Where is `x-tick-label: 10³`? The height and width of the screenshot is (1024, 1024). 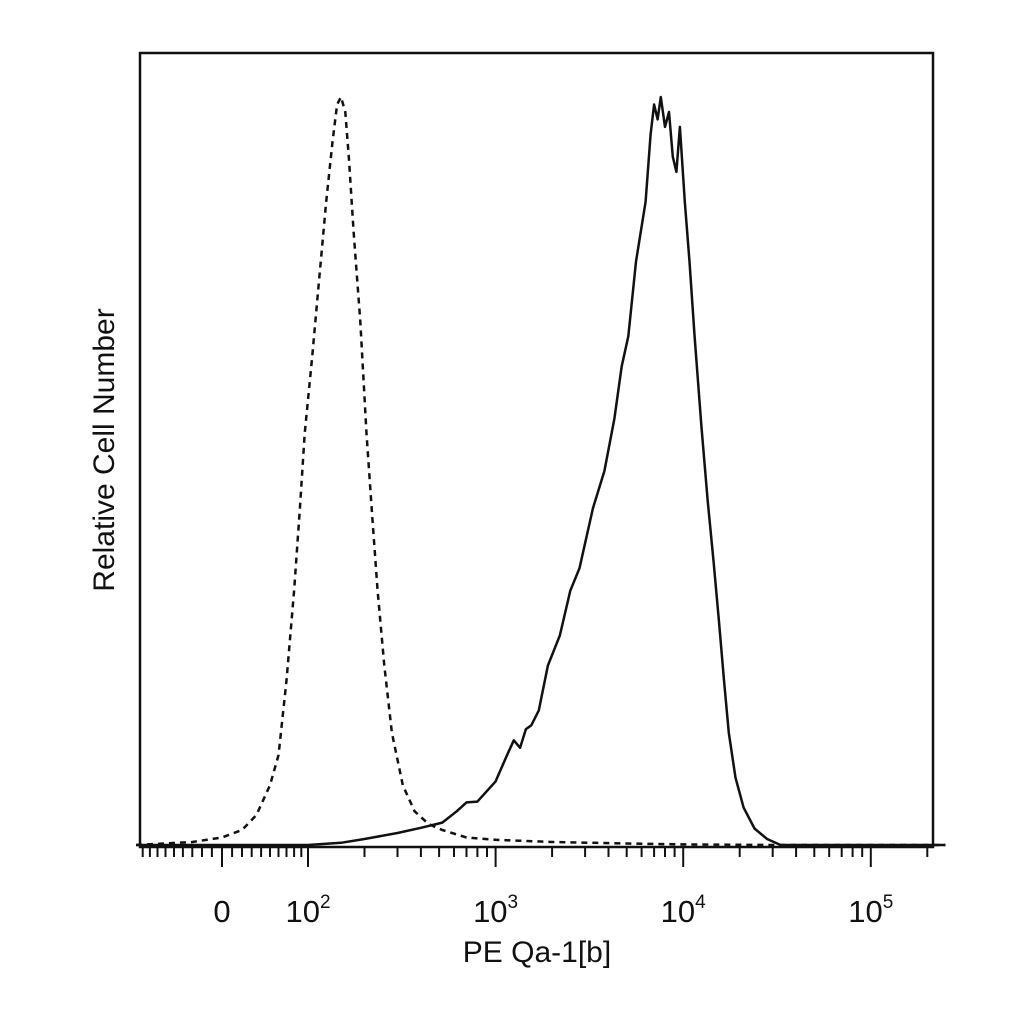
x-tick-label: 10³ is located at coordinates (495, 910).